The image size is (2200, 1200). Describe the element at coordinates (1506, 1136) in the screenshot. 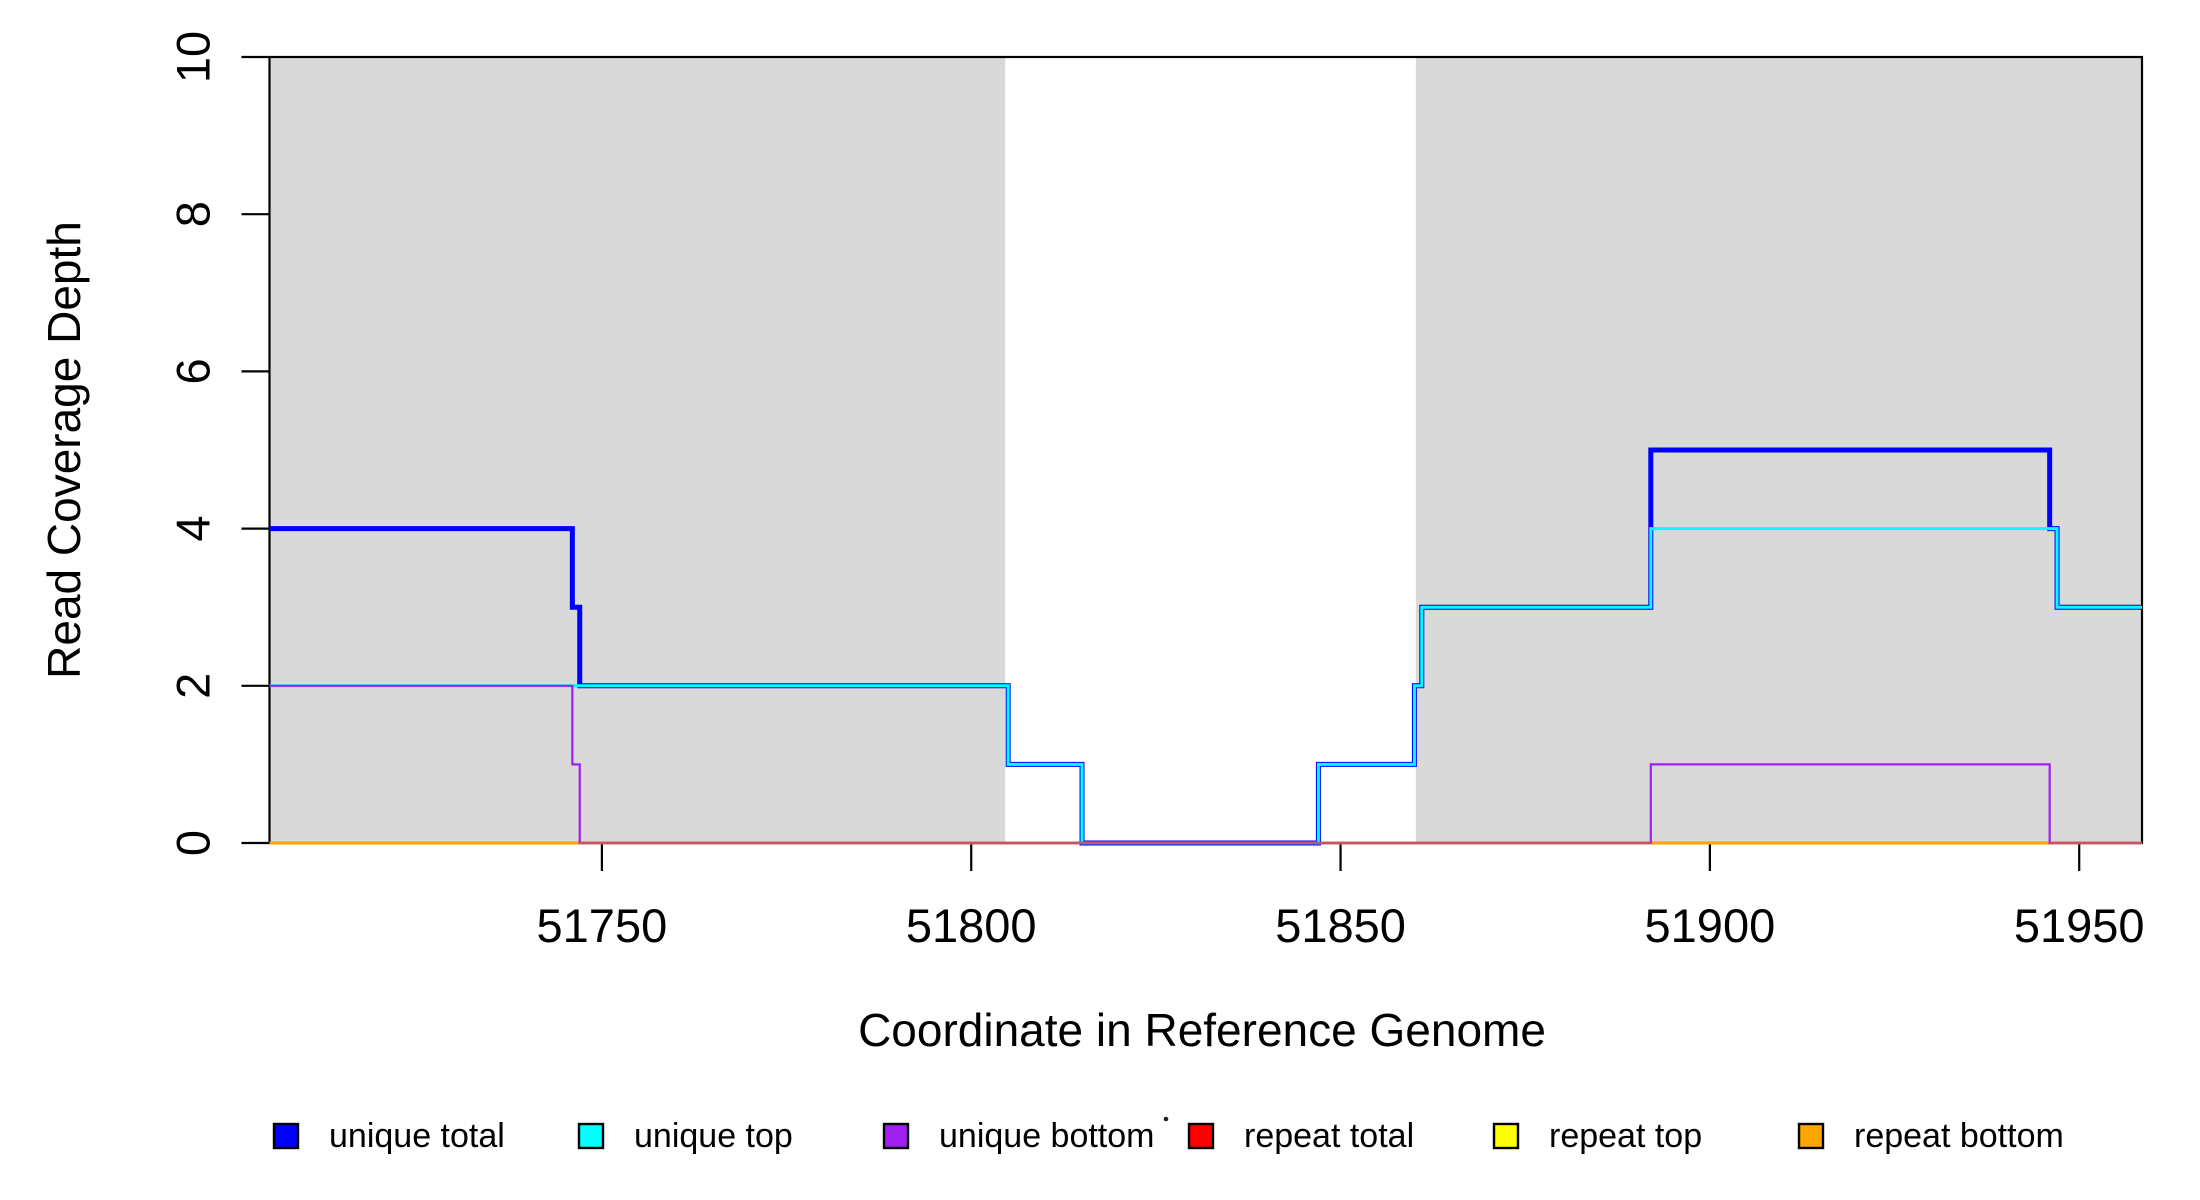

I see `legend-swatch-repeat-top` at that location.